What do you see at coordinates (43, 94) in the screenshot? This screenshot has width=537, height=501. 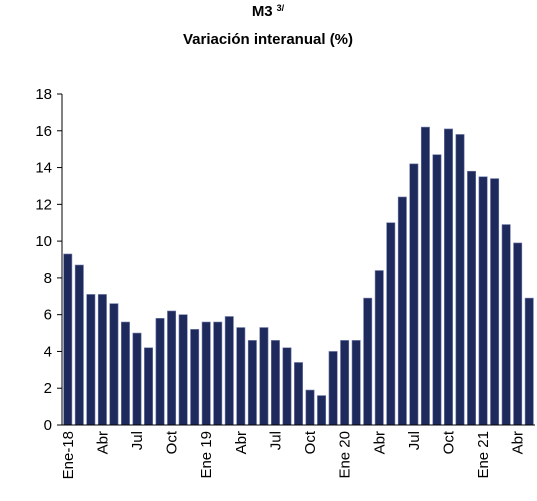 I see `y-tick-label: 18` at bounding box center [43, 94].